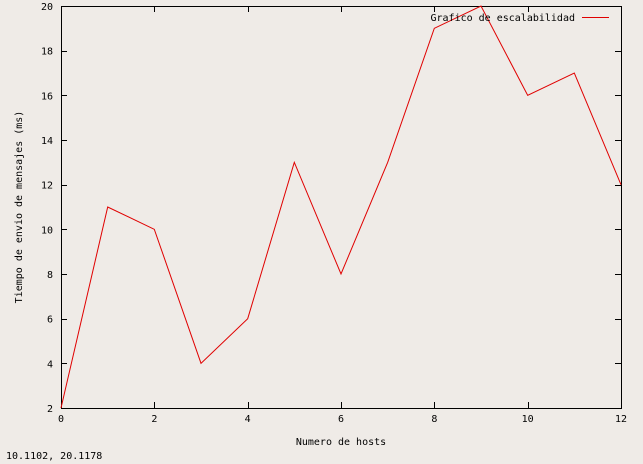 The image size is (643, 464). I want to click on x-tick-label: 0, so click(61, 419).